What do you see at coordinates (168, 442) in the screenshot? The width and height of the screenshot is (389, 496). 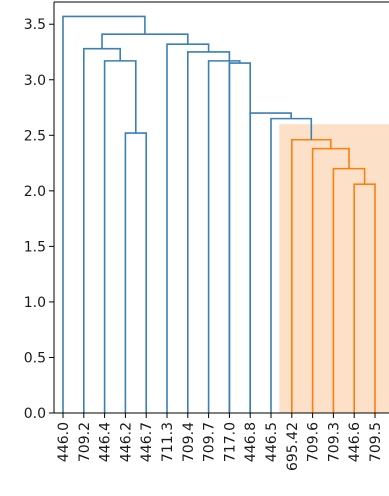 I see `x-tick-label: 711.3` at bounding box center [168, 442].